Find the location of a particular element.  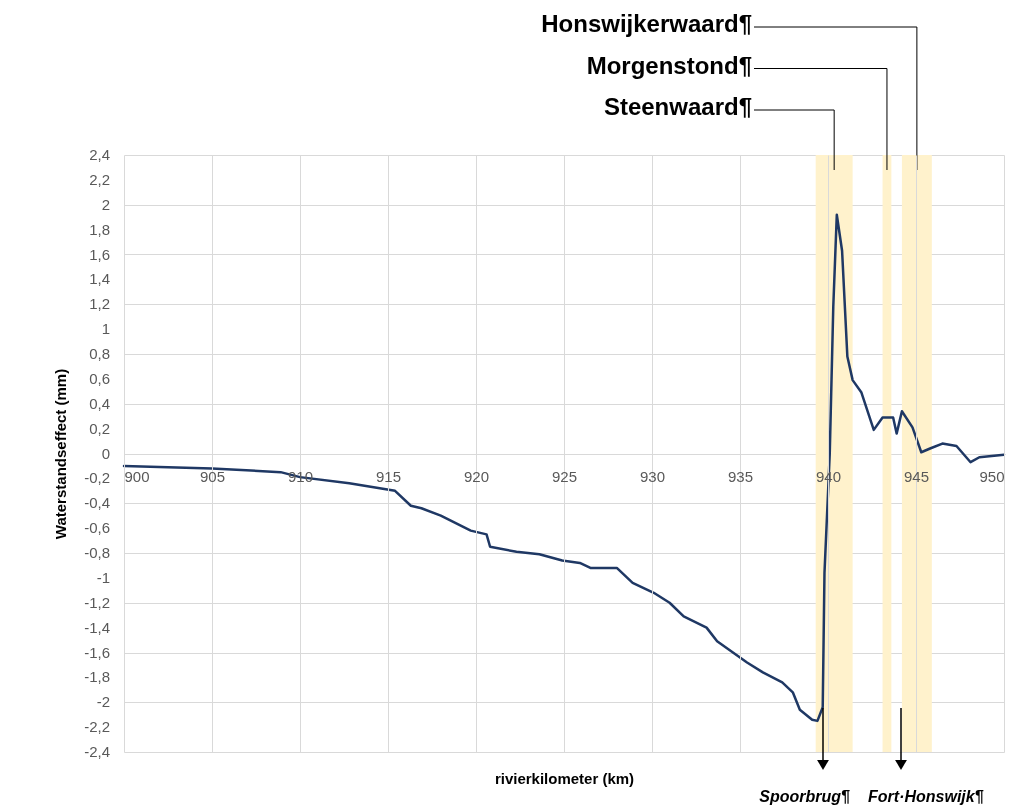

y-tick-label: -1 is located at coordinates (103, 577).